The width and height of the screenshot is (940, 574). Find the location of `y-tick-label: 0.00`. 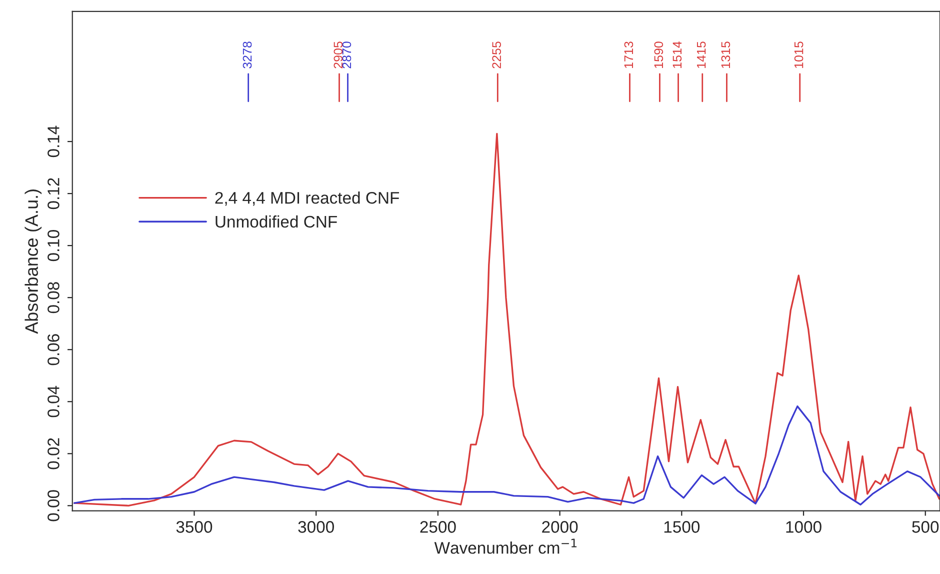

y-tick-label: 0.00 is located at coordinates (54, 506).